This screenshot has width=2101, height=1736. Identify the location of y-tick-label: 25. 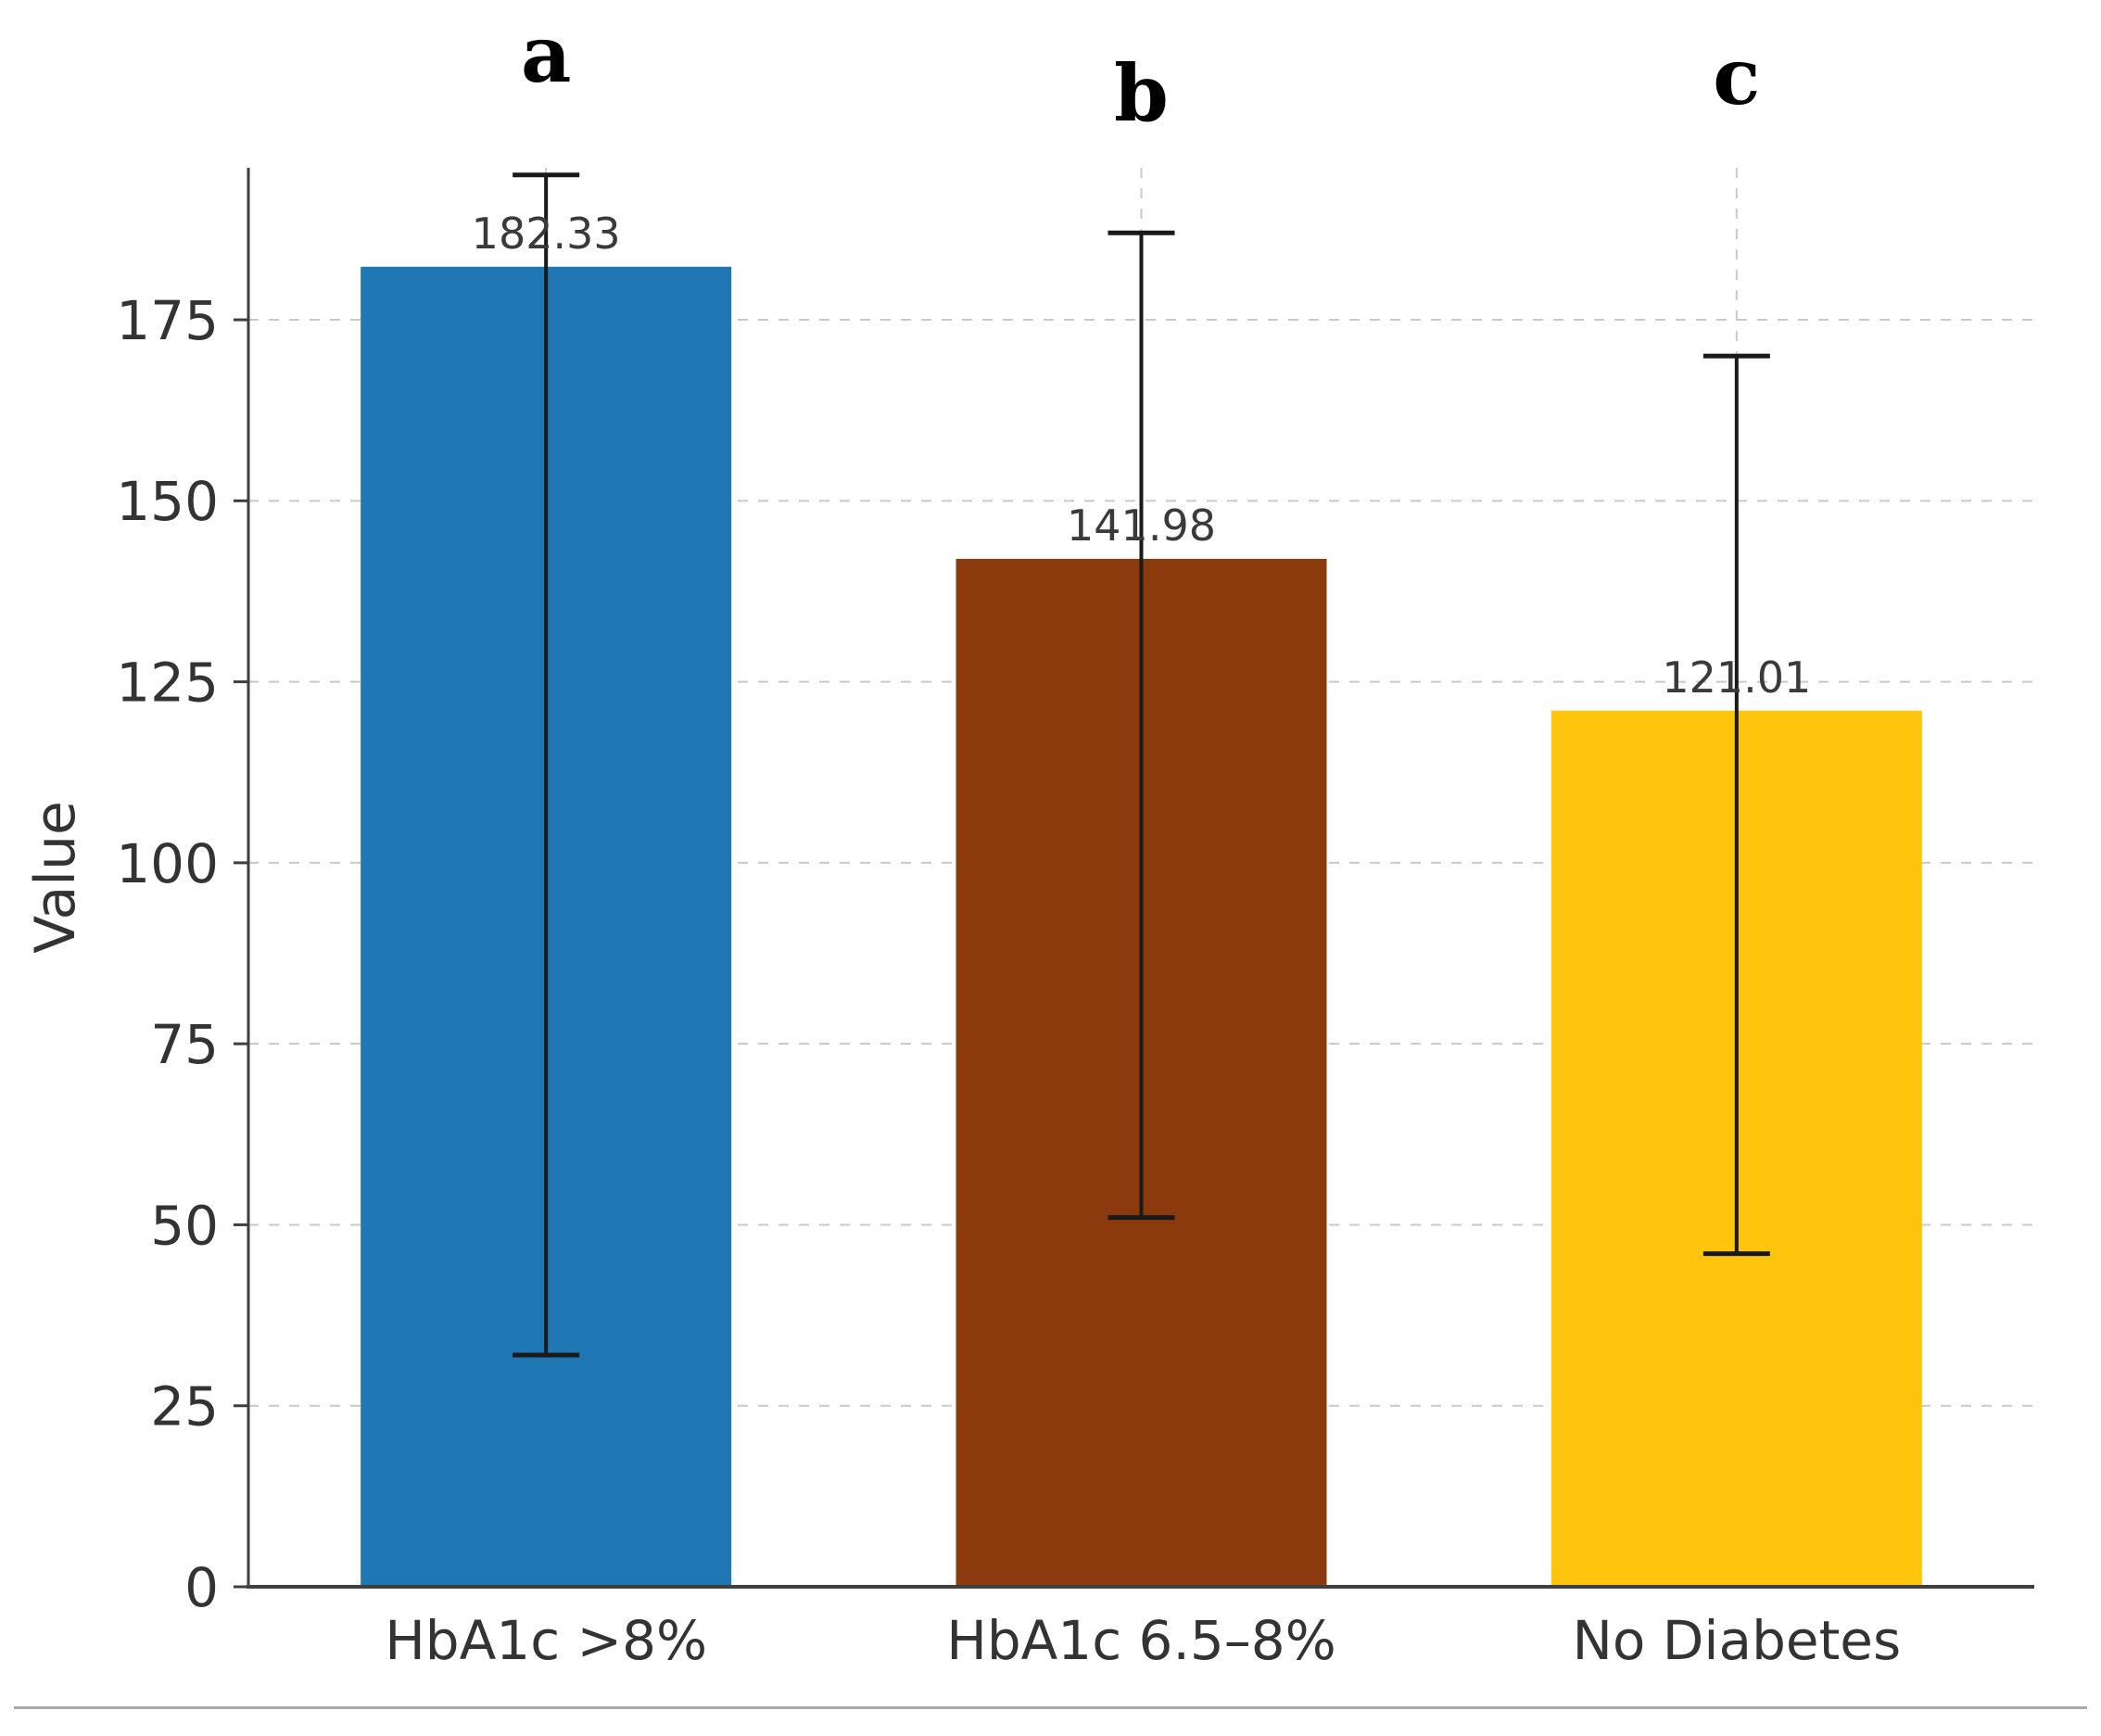
(184, 1406).